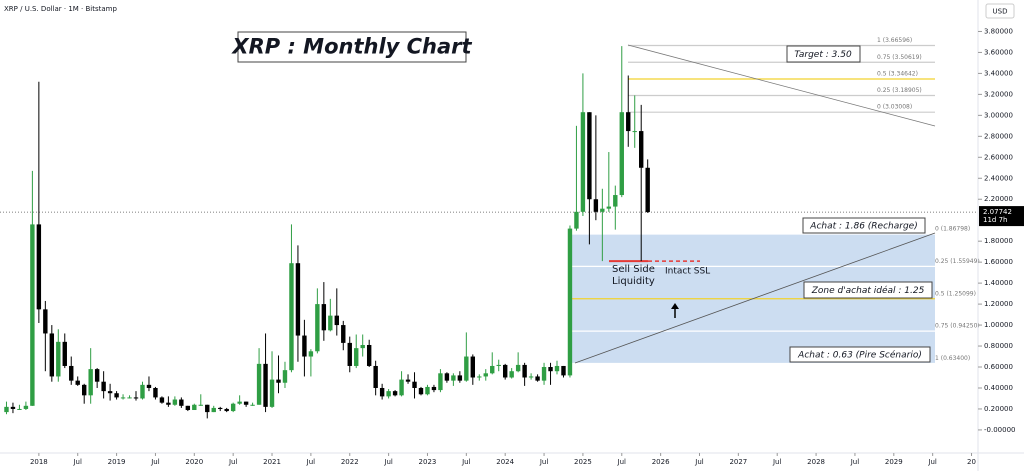 The height and width of the screenshot is (475, 1024). What do you see at coordinates (998, 388) in the screenshot?
I see `y-tick-label: 0.40000` at bounding box center [998, 388].